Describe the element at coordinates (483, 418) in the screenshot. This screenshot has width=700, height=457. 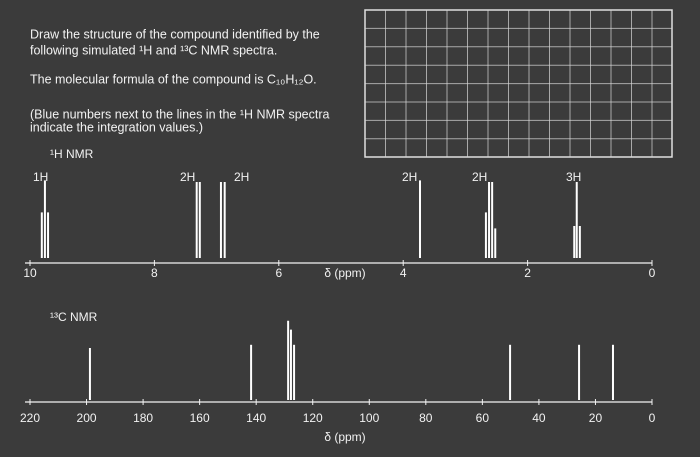
I see `x-tick-label: 60` at that location.